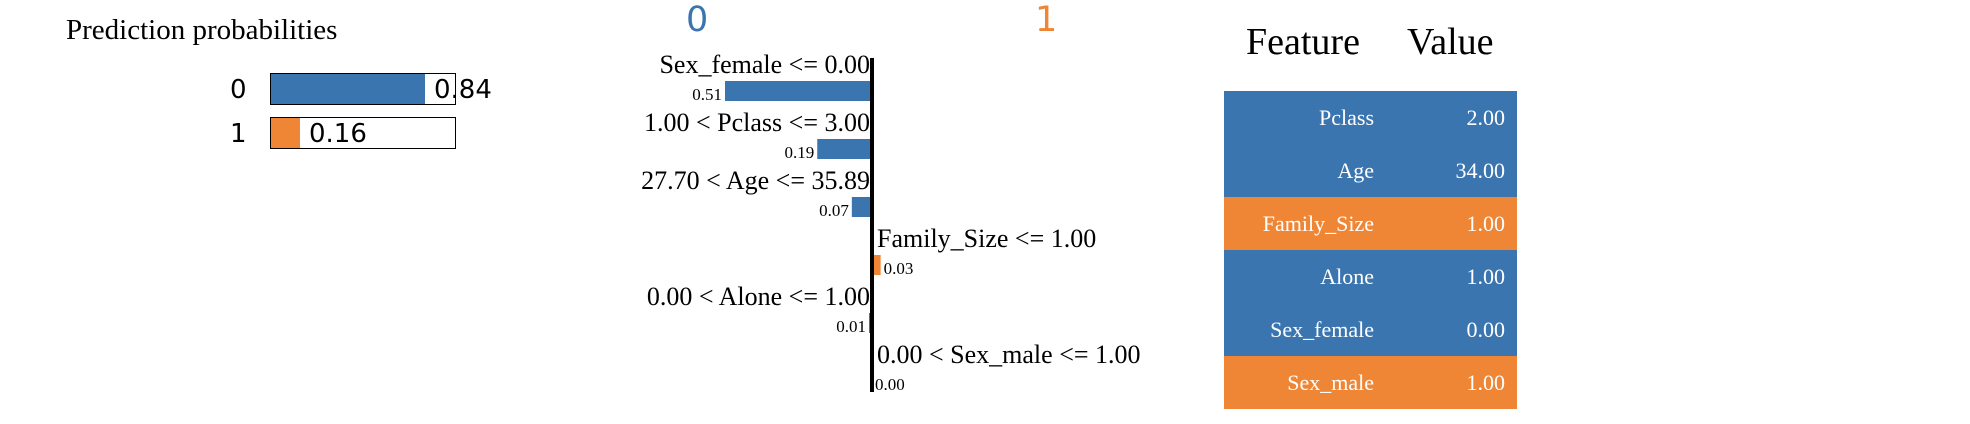 The height and width of the screenshot is (424, 1970). Describe the element at coordinates (890, 384) in the screenshot. I see `contribution-value-label: 0.00` at that location.